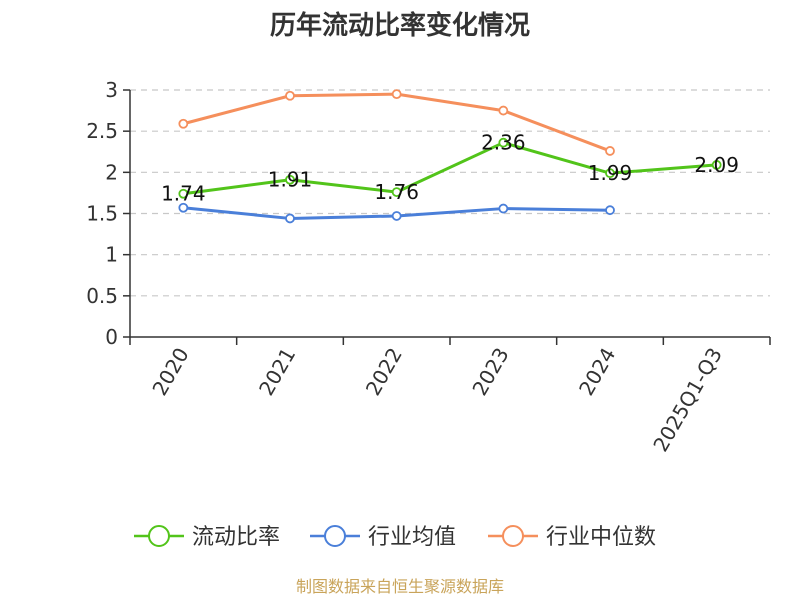  Describe the element at coordinates (400, 586) in the screenshot. I see `source-note: 制图数据来自恒生聚源数据库` at that location.